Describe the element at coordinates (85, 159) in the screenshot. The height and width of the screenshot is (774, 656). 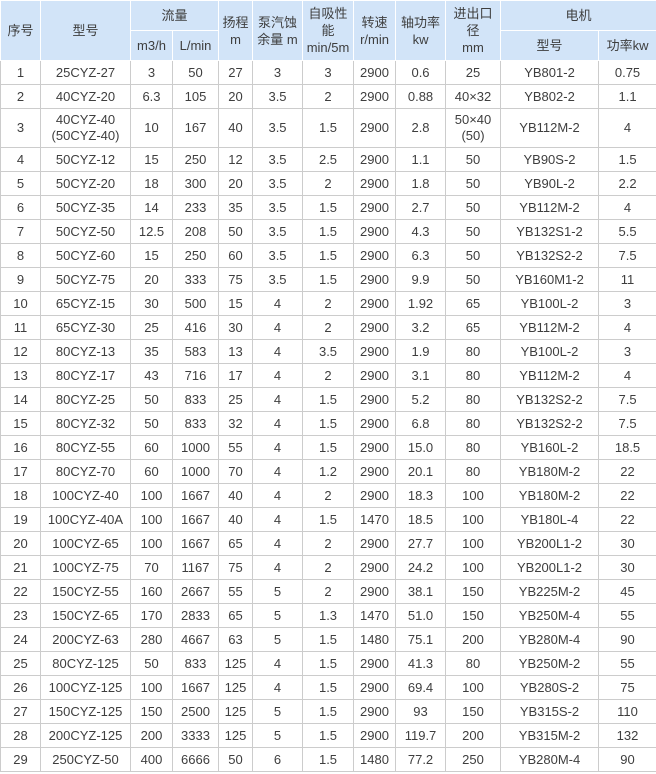
I see `cell-model: 50CYZ-12` at that location.